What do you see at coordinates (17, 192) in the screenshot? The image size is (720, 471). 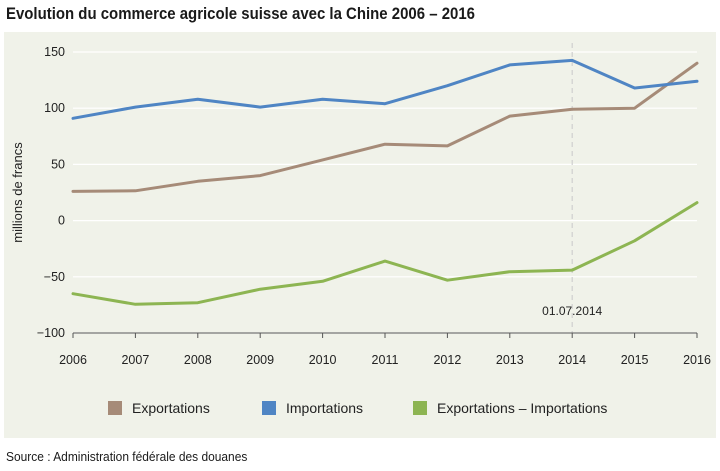 I see `y-axis-label: millions de francs` at bounding box center [17, 192].